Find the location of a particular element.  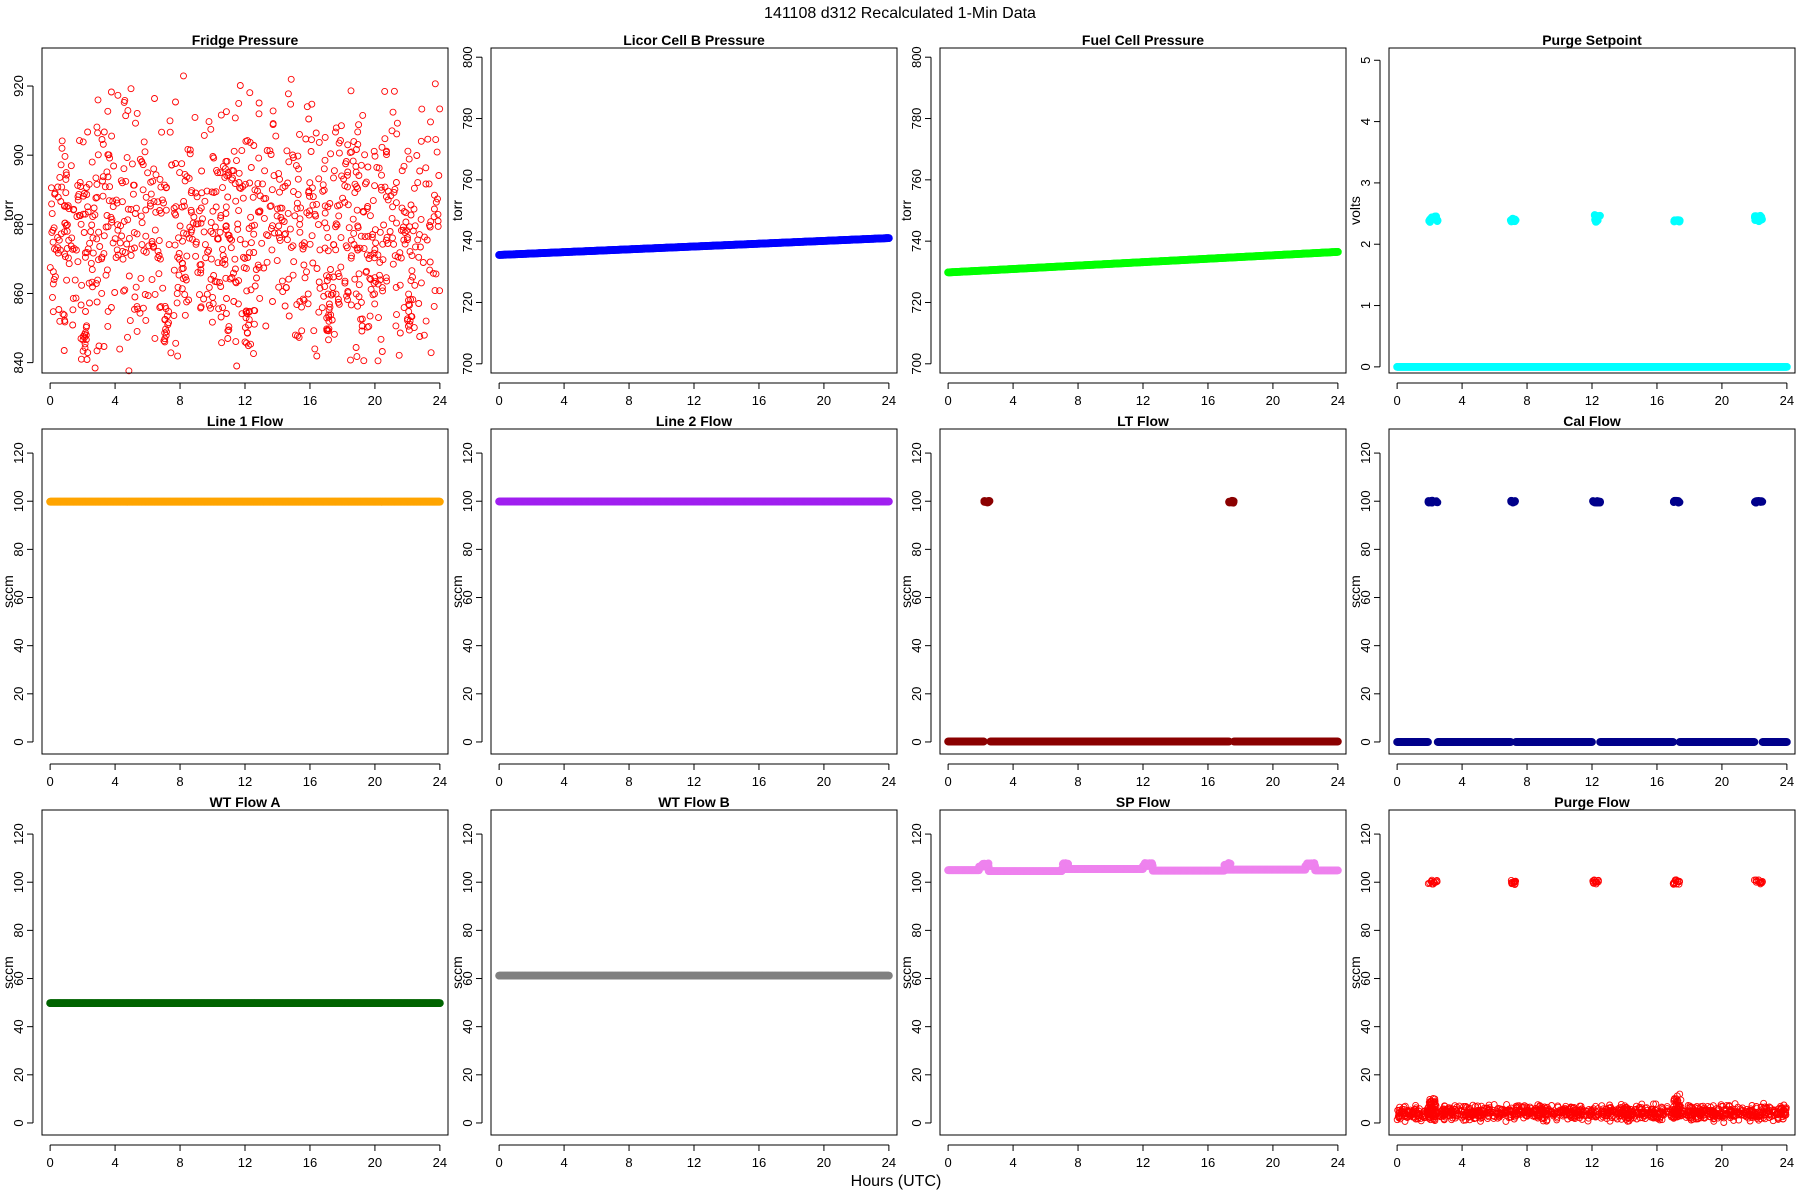

y-tick-label: 900 is located at coordinates (18, 155).